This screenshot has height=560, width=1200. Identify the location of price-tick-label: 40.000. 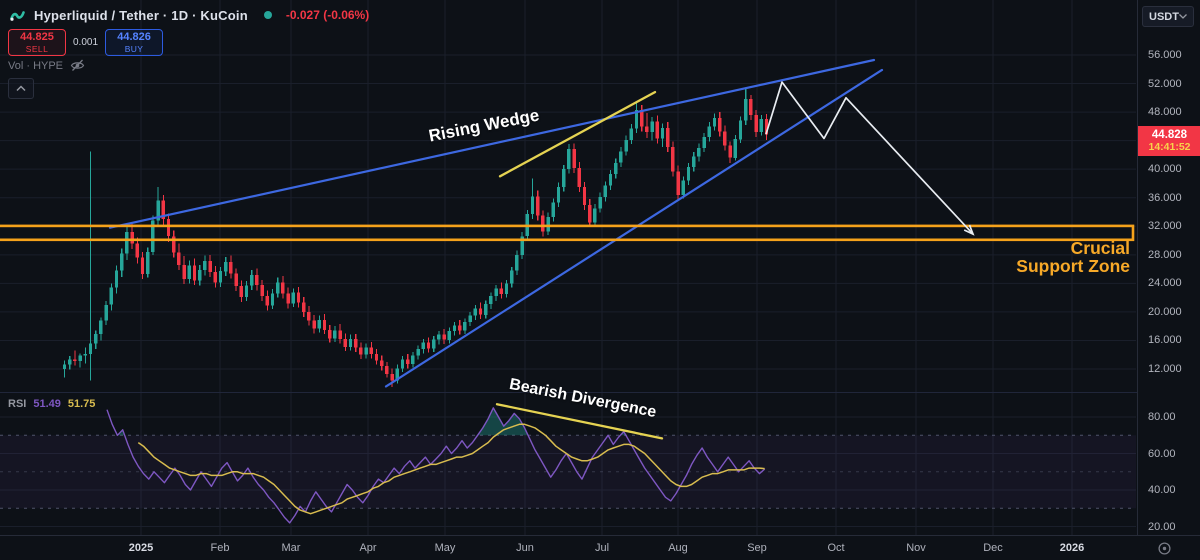
(1165, 169).